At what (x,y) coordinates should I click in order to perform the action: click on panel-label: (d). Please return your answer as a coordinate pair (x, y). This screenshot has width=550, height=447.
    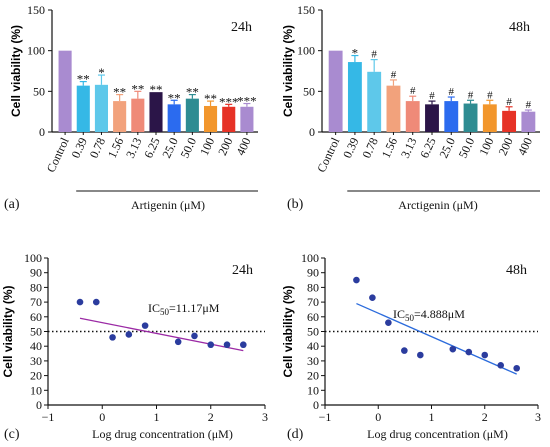
    Looking at the image, I should click on (295, 434).